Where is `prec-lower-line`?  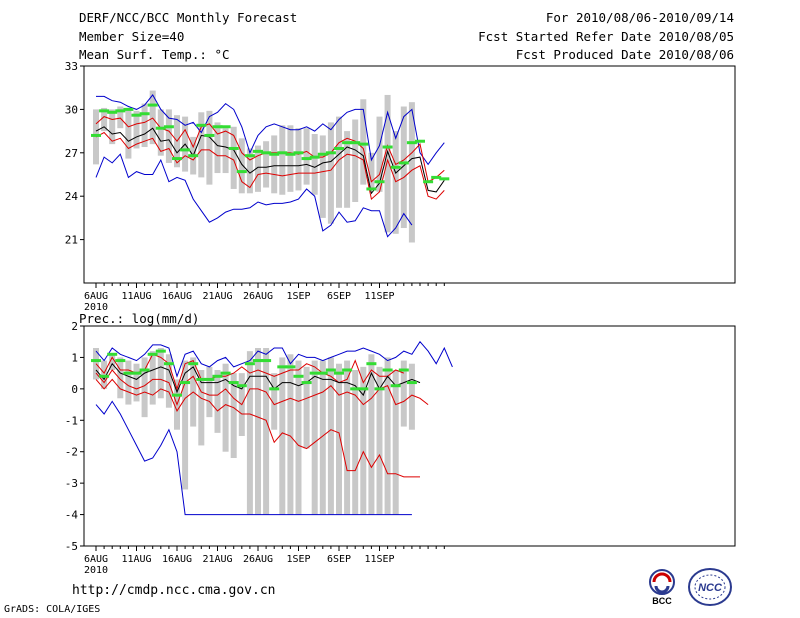 prec-lower-line is located at coordinates (262, 388).